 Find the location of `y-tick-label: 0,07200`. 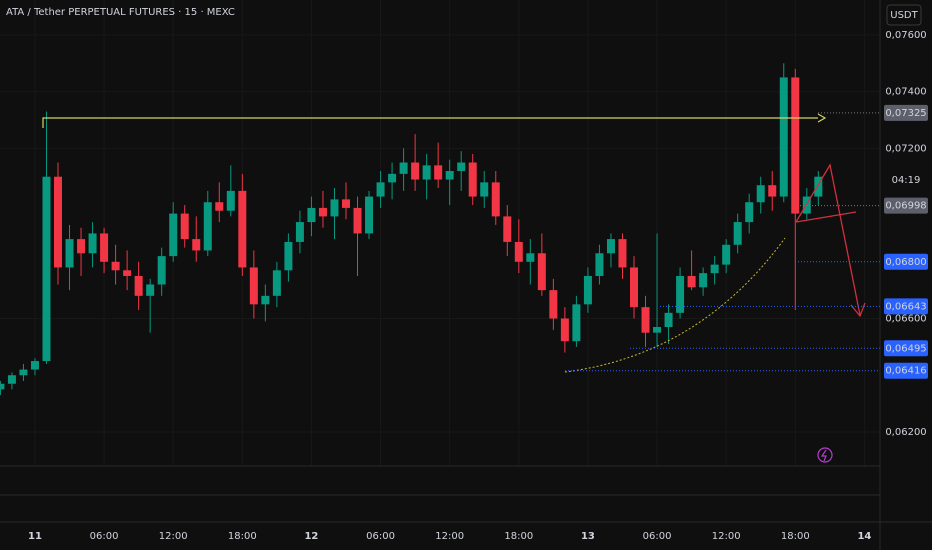

y-tick-label: 0,07200 is located at coordinates (905, 148).